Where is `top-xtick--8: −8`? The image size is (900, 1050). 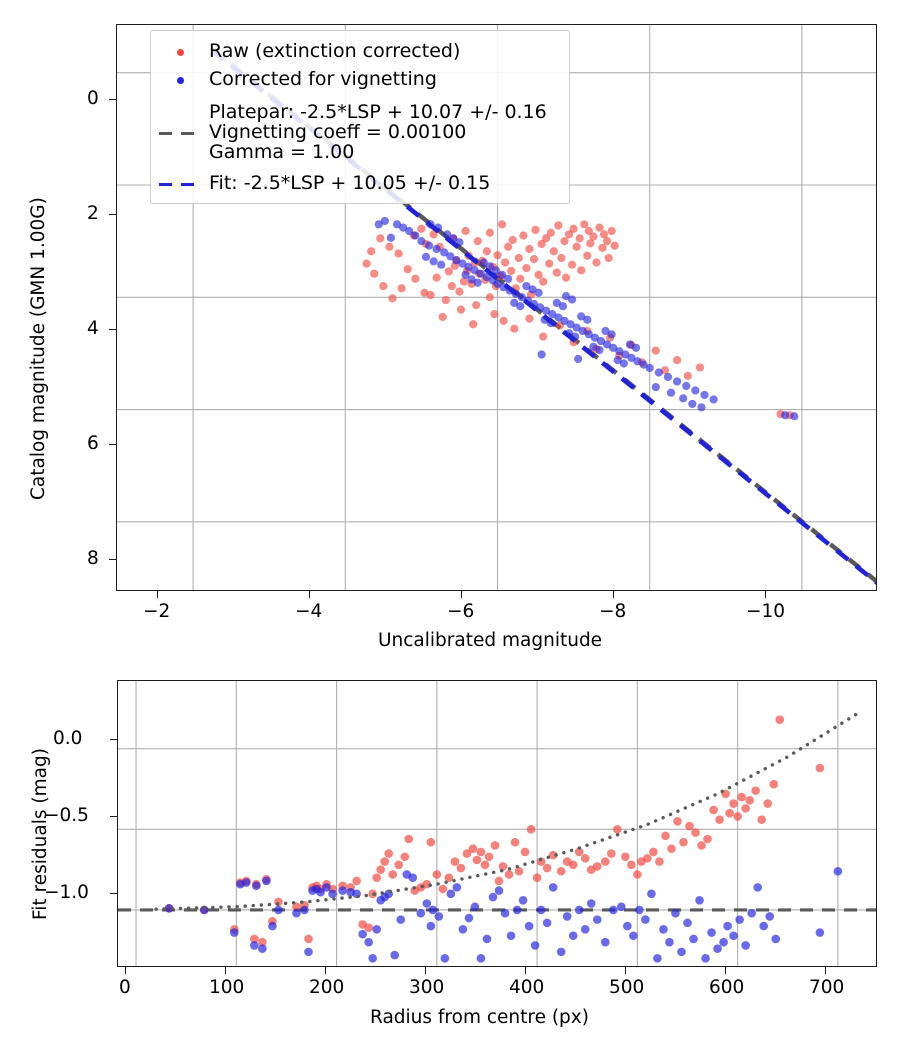
top-xtick--8: −8 is located at coordinates (613, 611).